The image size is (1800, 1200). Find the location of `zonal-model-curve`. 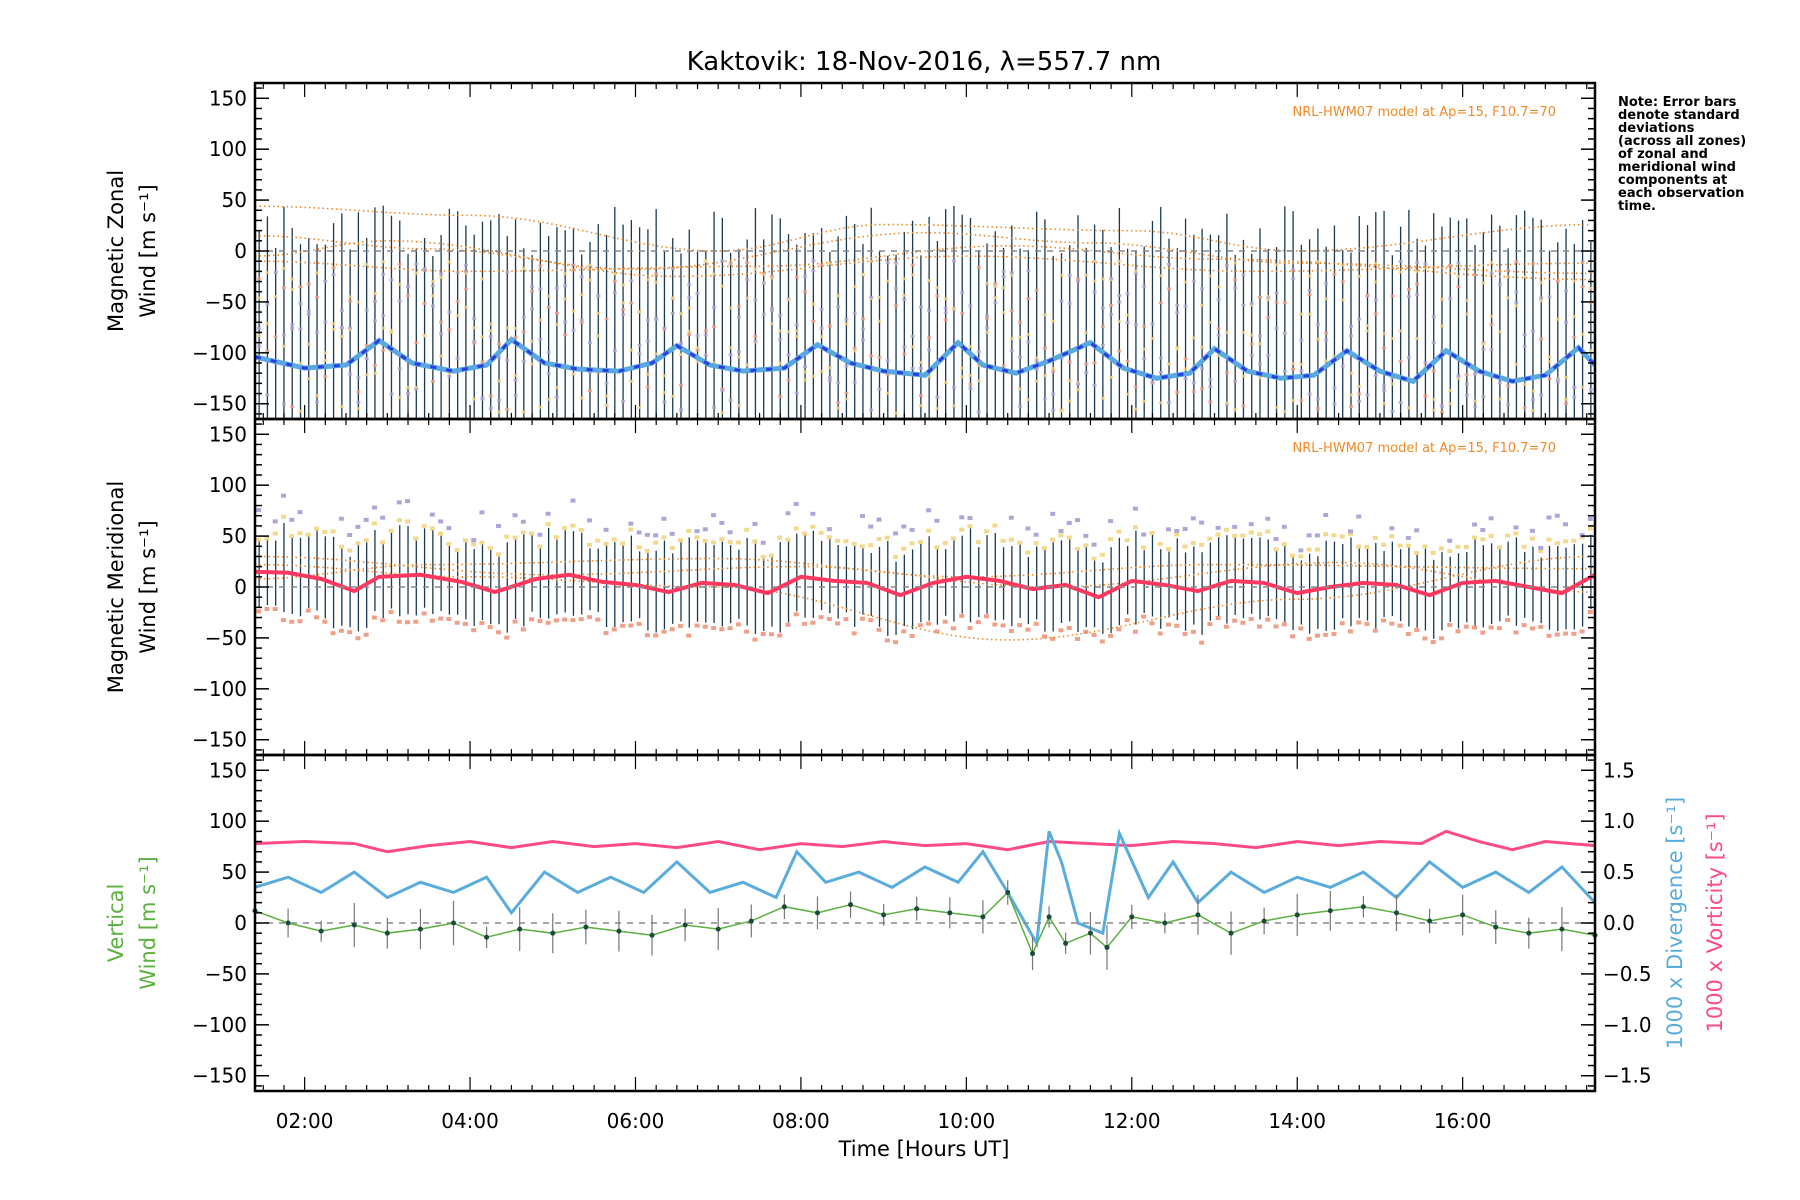

zonal-model-curve is located at coordinates (922, 263).